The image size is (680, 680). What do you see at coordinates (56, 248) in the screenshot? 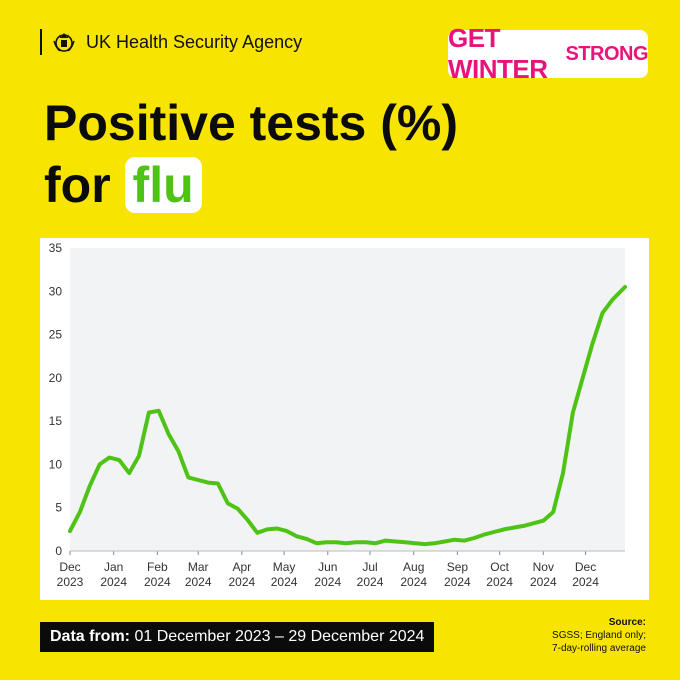
I see `y-tick-label: 35` at bounding box center [56, 248].